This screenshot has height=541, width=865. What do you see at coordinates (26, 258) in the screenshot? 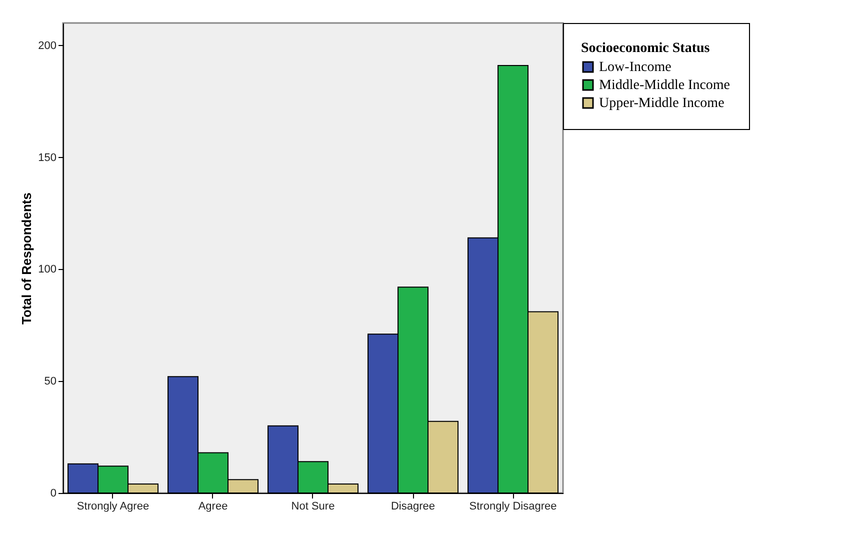
I see `y-axis-title: Total of Respondents` at bounding box center [26, 258].